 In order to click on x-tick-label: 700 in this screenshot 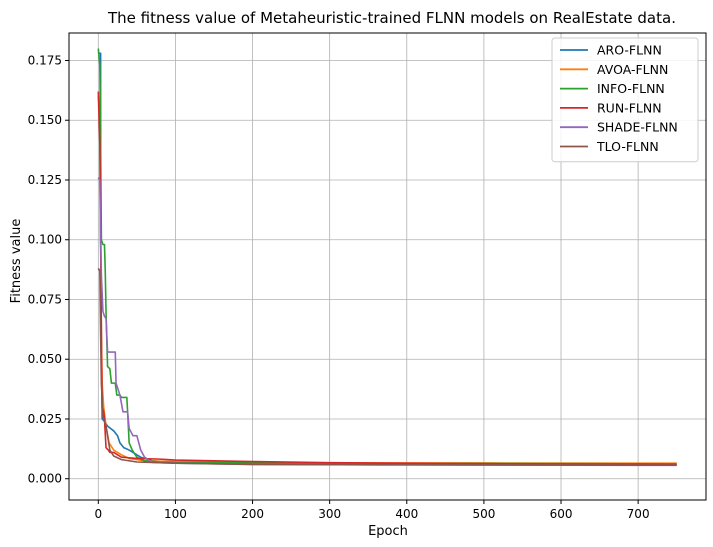, I will do `click(638, 514)`.